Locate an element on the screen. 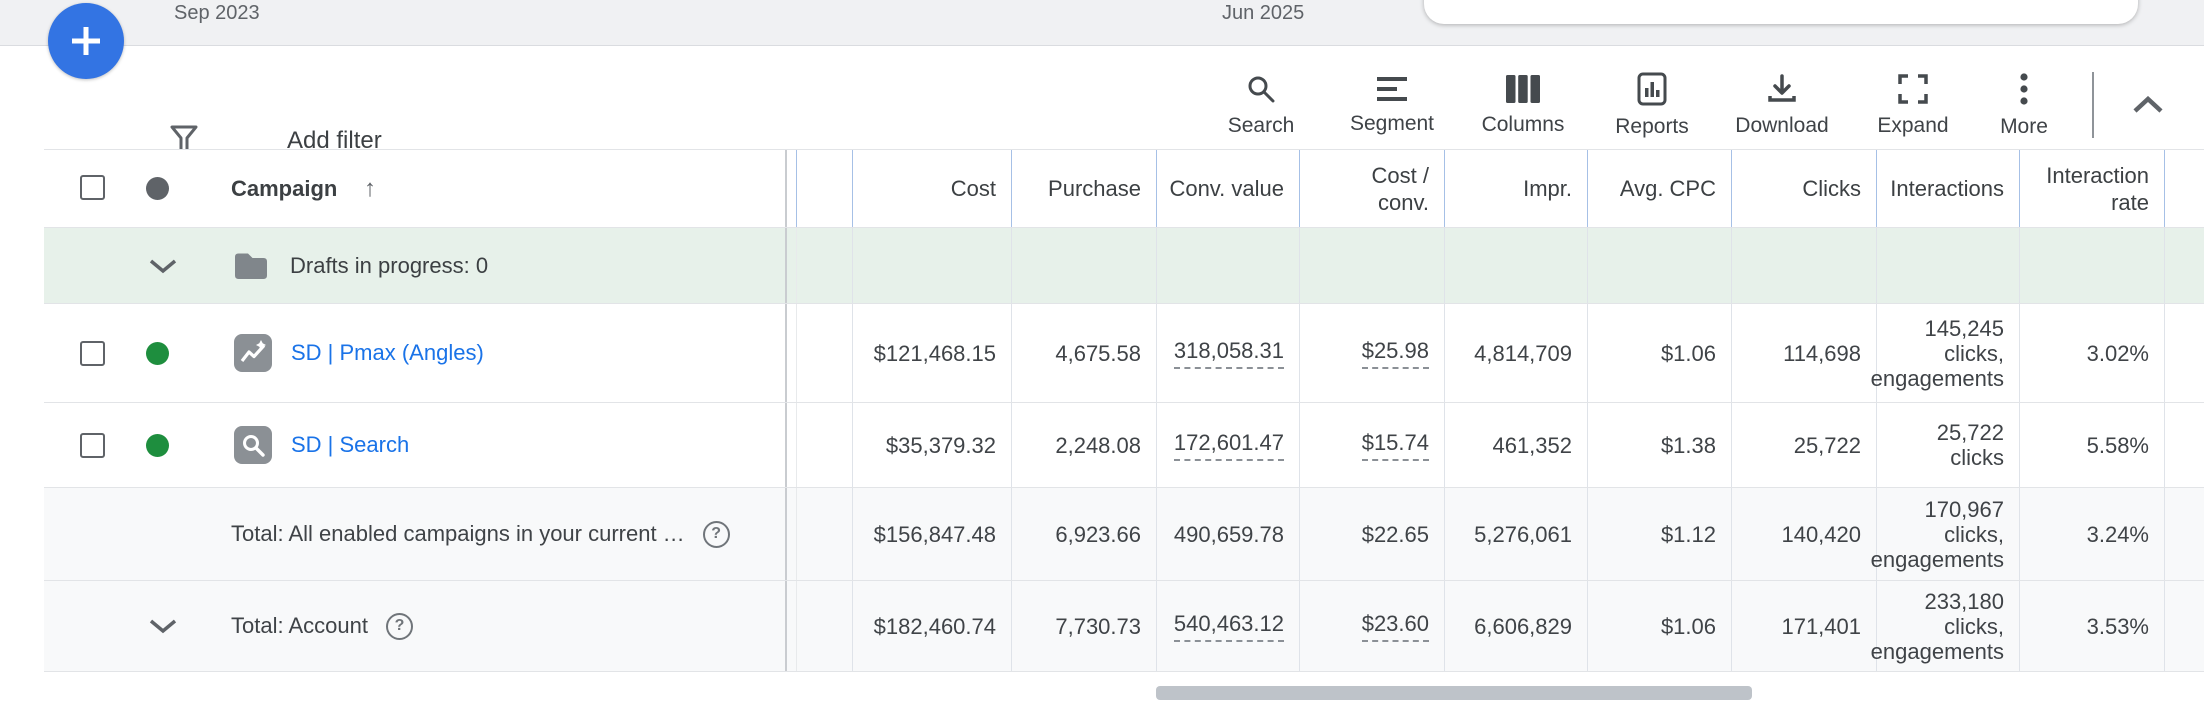  header-conv-value: Conv. value is located at coordinates (1228, 188).